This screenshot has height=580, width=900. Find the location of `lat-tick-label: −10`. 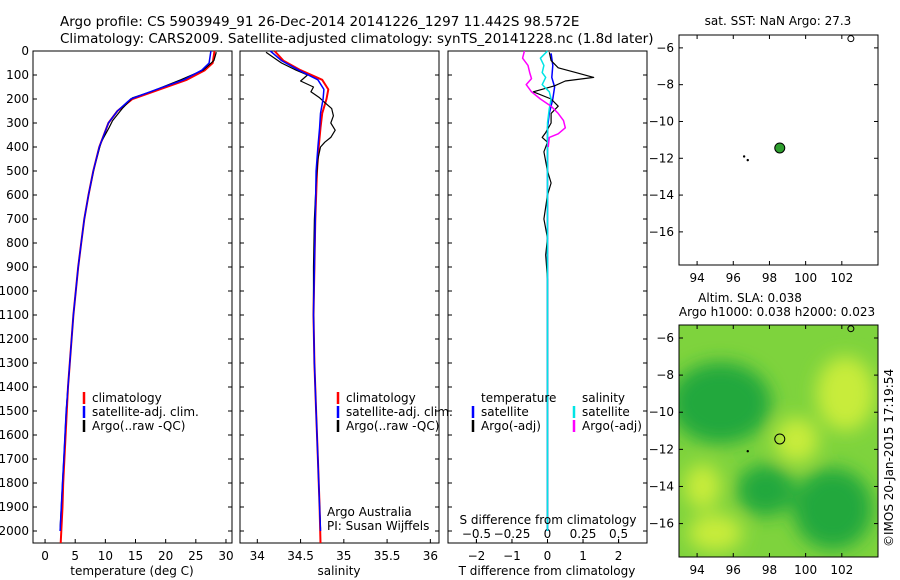

lat-tick-label: −10 is located at coordinates (661, 412).